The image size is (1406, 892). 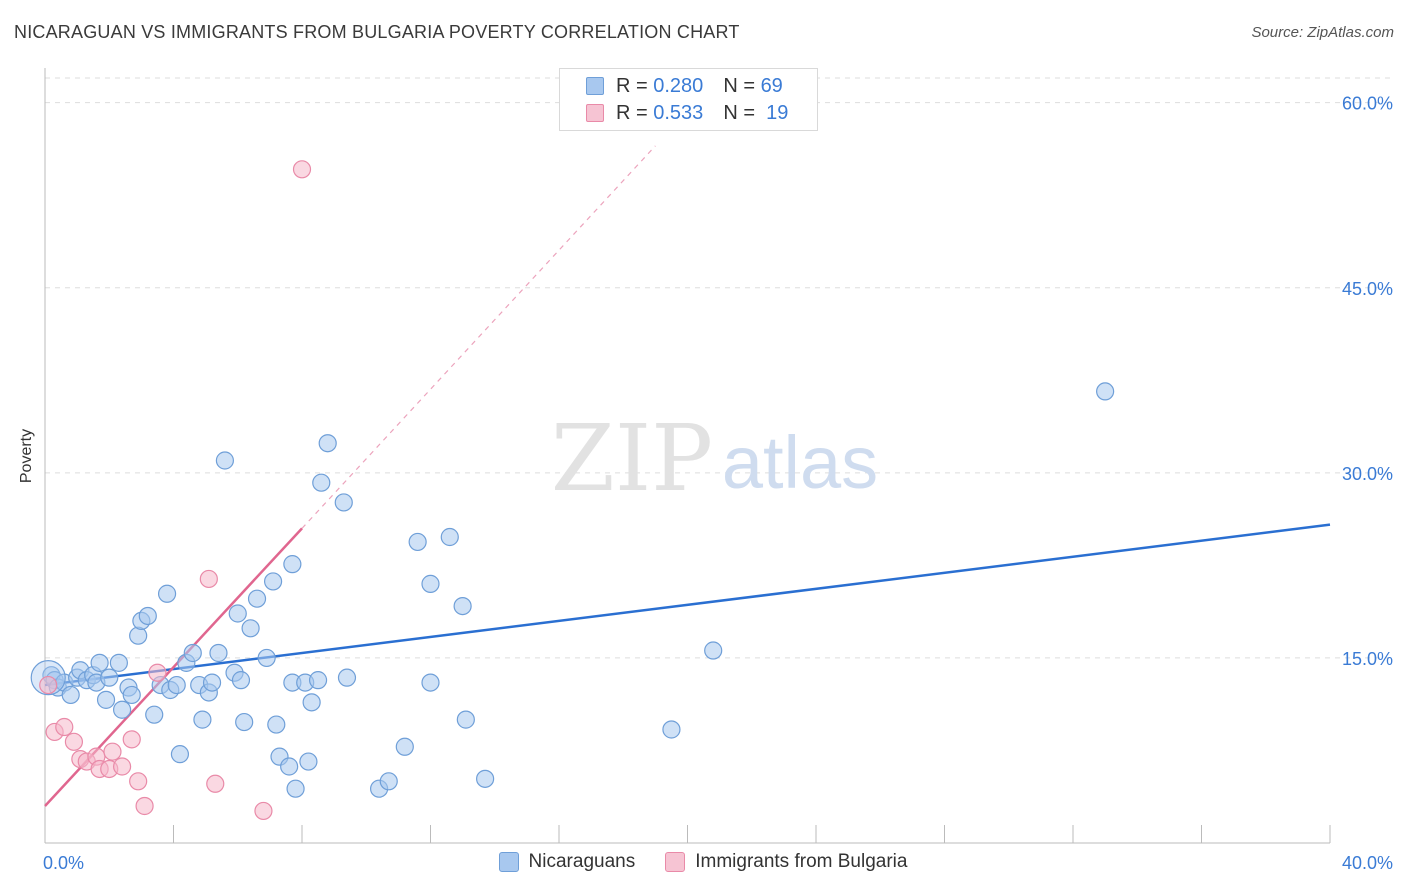 I want to click on legend-row-bulgaria: R = 0.533 N = 19, so click(x=687, y=113).